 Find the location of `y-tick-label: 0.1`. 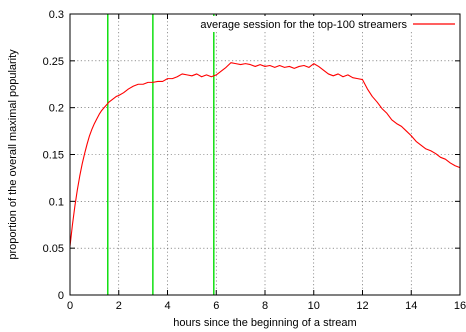

y-tick-label: 0.1 is located at coordinates (56, 202).